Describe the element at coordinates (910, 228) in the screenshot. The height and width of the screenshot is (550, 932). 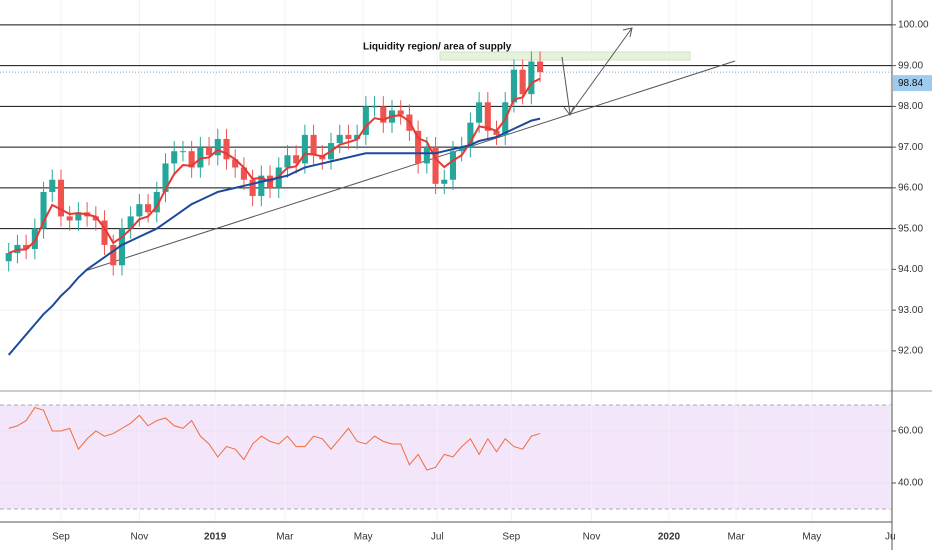
I see `y-tick-label: 95.00` at that location.